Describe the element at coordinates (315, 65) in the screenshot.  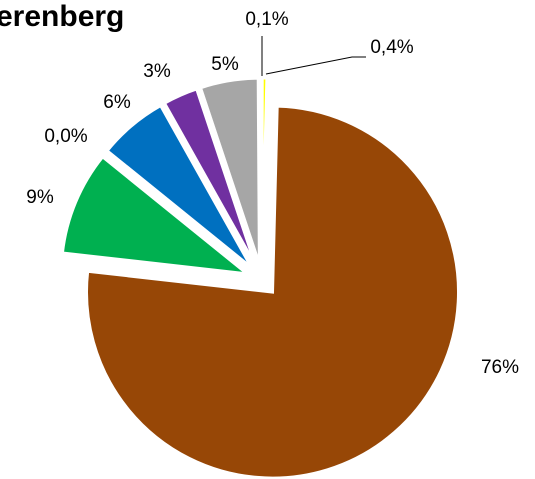
I see `leader-line` at that location.